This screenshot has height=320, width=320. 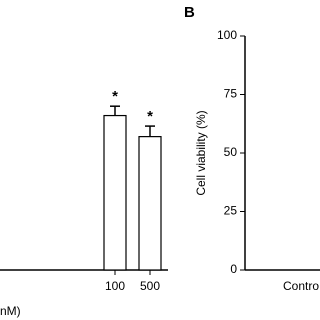 I want to click on y-tick-label: 25, so click(x=231, y=211).